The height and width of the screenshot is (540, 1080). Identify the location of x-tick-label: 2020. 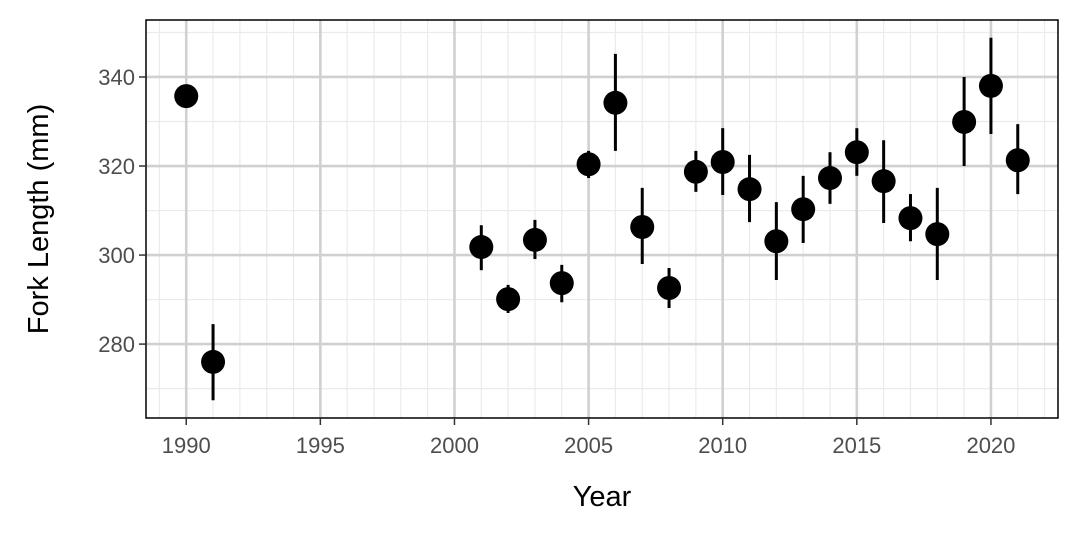
(990, 445).